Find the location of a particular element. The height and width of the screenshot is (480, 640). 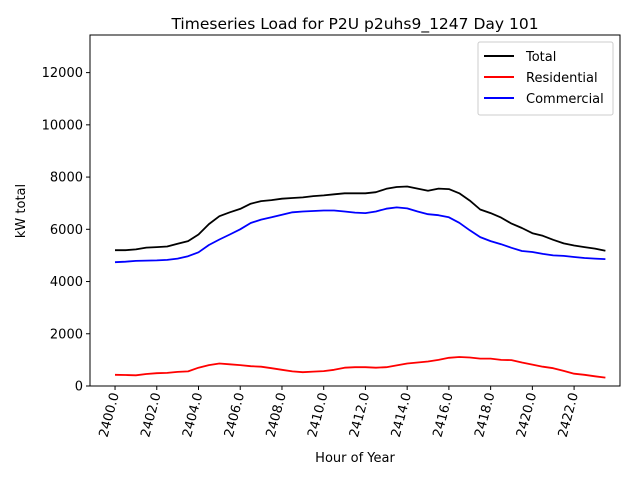

series-line-commercial is located at coordinates (360, 235).